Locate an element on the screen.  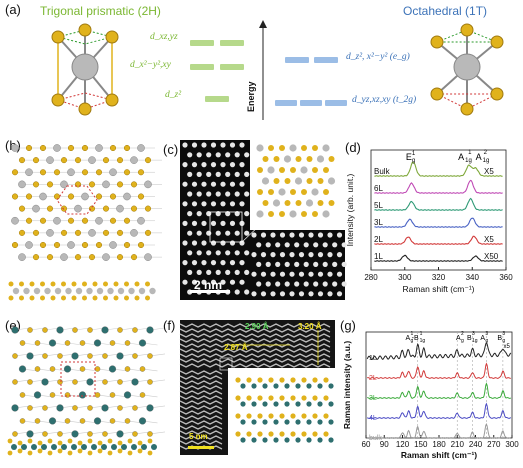
peak-label: B is located at coordinates (469, 338).